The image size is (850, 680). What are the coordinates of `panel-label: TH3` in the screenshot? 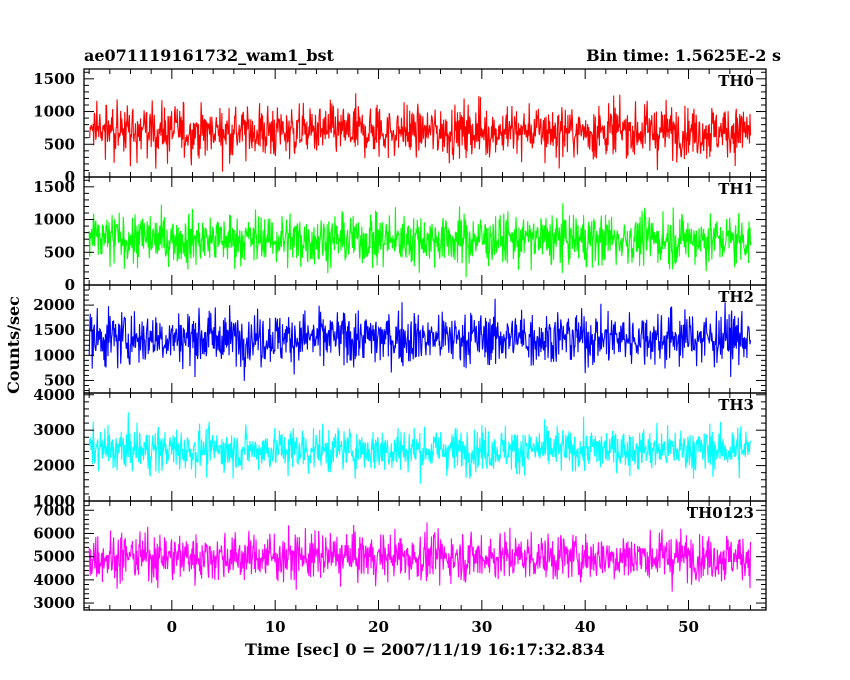 It's located at (736, 405).